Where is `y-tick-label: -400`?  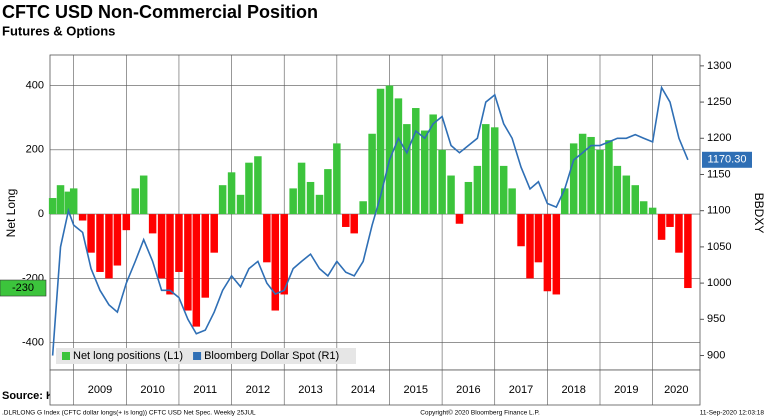 y-tick-label: -400 is located at coordinates (33, 343).